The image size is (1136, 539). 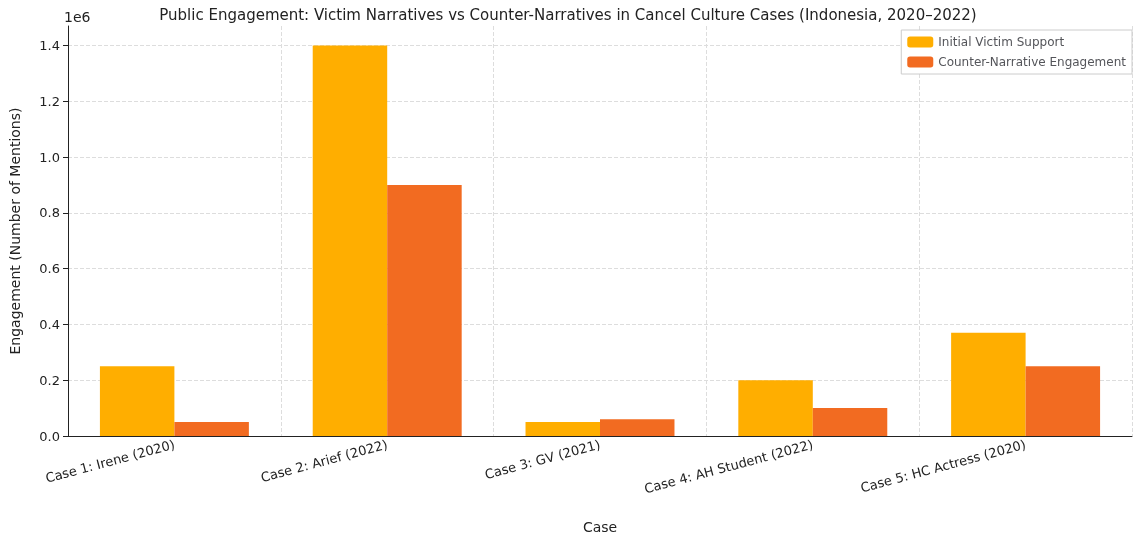 I want to click on x-tick-label: Case 3: GV (2021), so click(x=542, y=459).